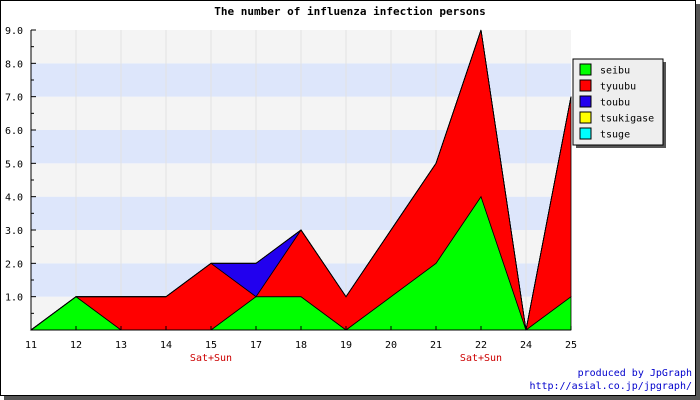 The image size is (700, 400). What do you see at coordinates (346, 358) in the screenshot?
I see `x-annotations: Sat+Sun Sat+Sun` at bounding box center [346, 358].